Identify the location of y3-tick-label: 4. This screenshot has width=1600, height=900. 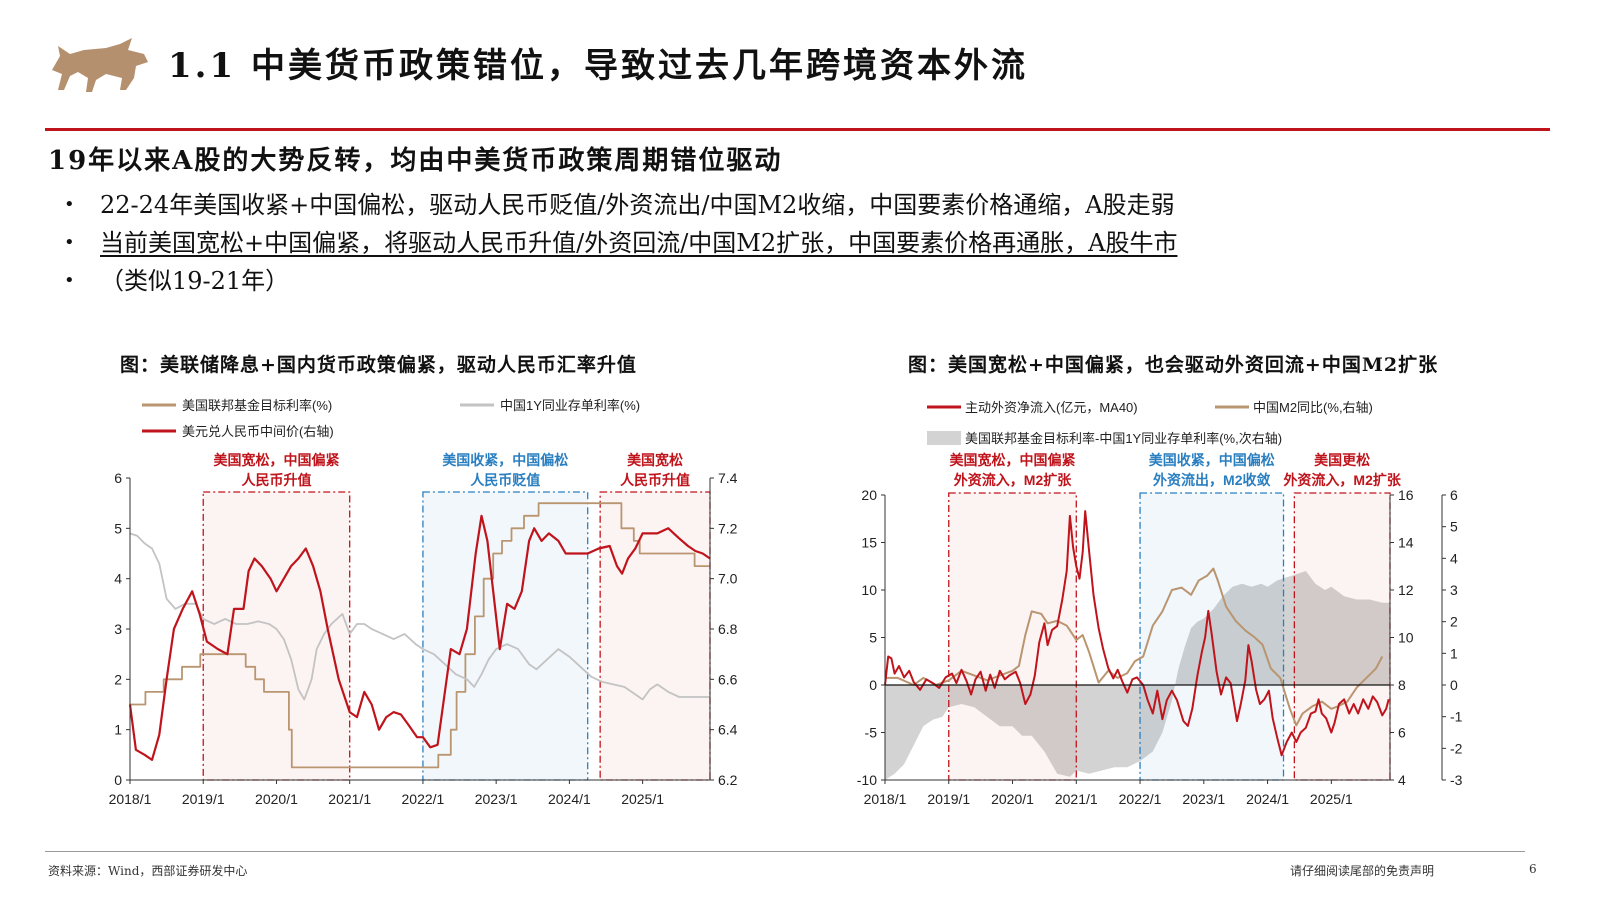
(1454, 558).